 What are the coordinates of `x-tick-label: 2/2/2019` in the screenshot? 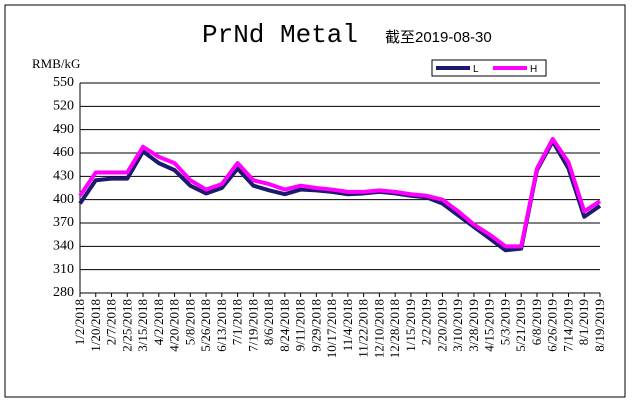 It's located at (426, 322).